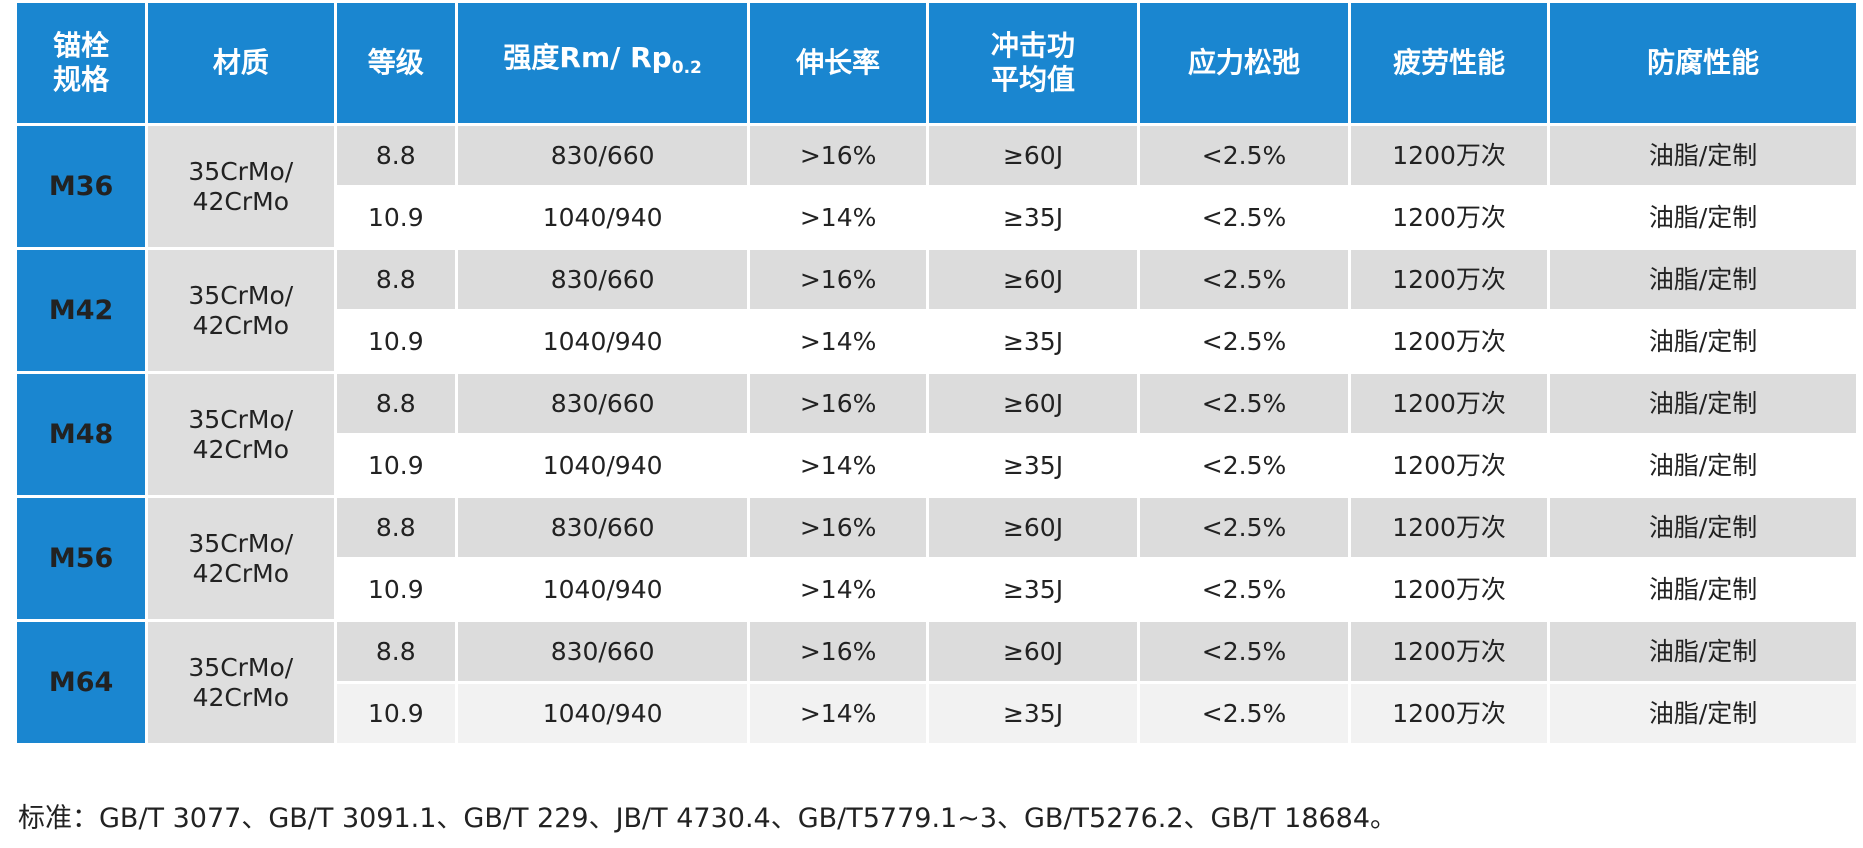 The height and width of the screenshot is (848, 1863). Describe the element at coordinates (1703, 63) in the screenshot. I see `header-anticorrosion: 防腐性能` at that location.